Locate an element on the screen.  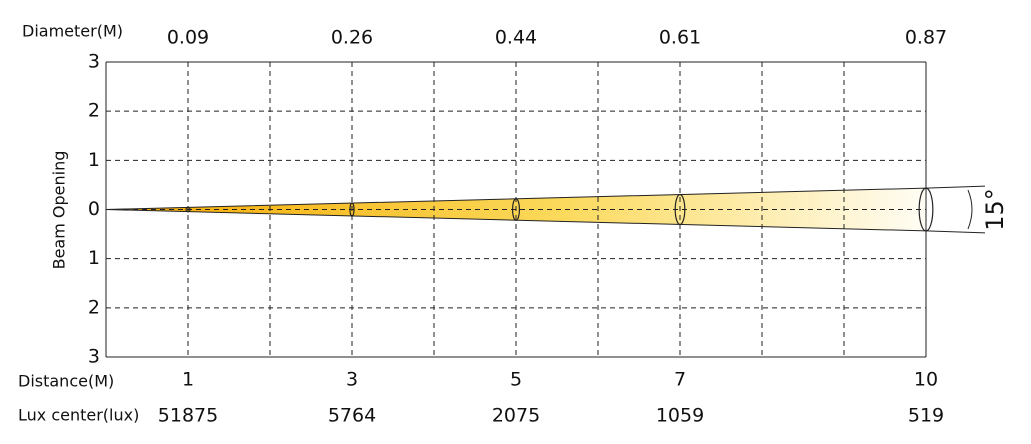
distance-value: 1 is located at coordinates (188, 380).